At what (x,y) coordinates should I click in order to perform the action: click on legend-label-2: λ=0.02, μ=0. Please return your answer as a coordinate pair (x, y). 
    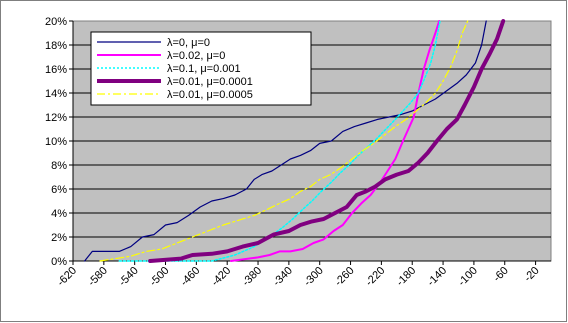
    Looking at the image, I should click on (196, 56).